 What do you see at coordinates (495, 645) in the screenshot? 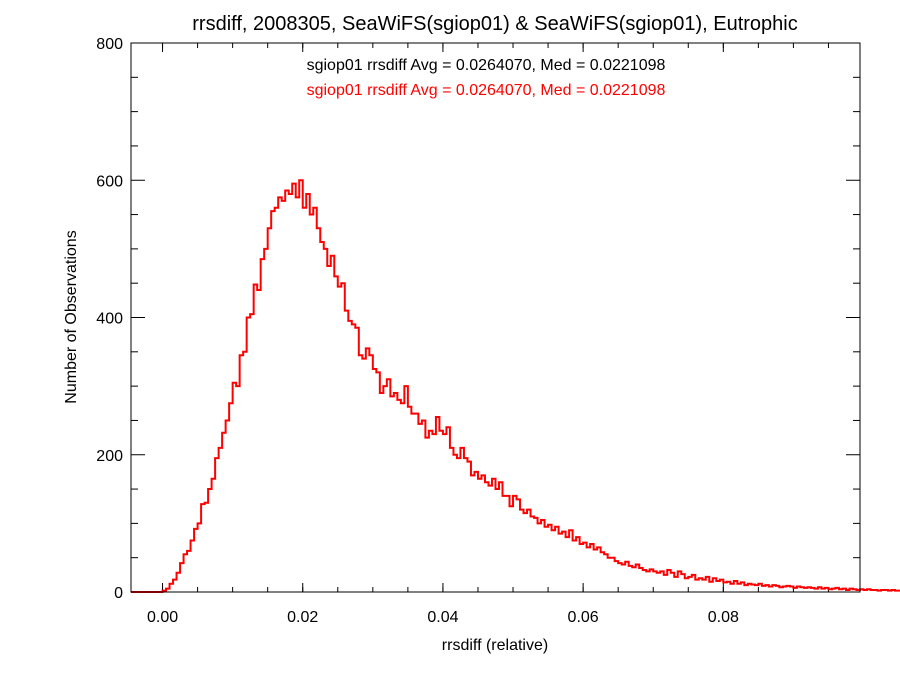
I see `x-axis-label: rrsdiff (relative)` at bounding box center [495, 645].